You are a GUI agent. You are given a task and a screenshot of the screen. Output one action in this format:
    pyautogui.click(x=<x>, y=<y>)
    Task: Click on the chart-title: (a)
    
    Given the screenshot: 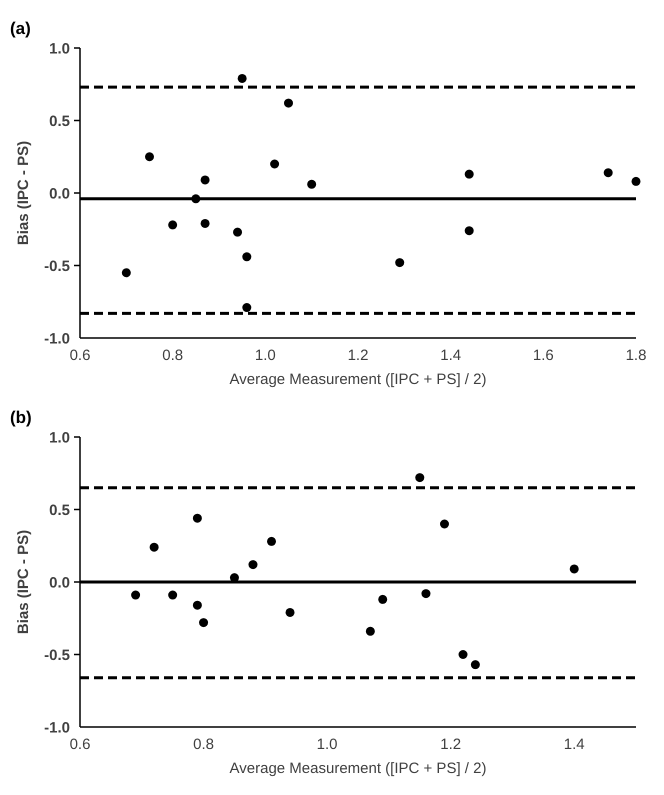 What is the action you would take?
    pyautogui.click(x=20, y=28)
    